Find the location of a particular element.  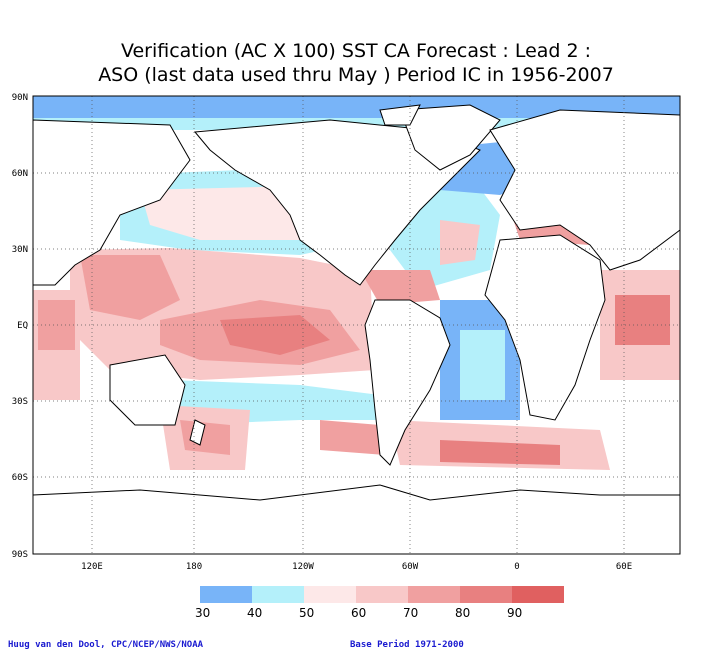

lon-label: 120E is located at coordinates (92, 567).